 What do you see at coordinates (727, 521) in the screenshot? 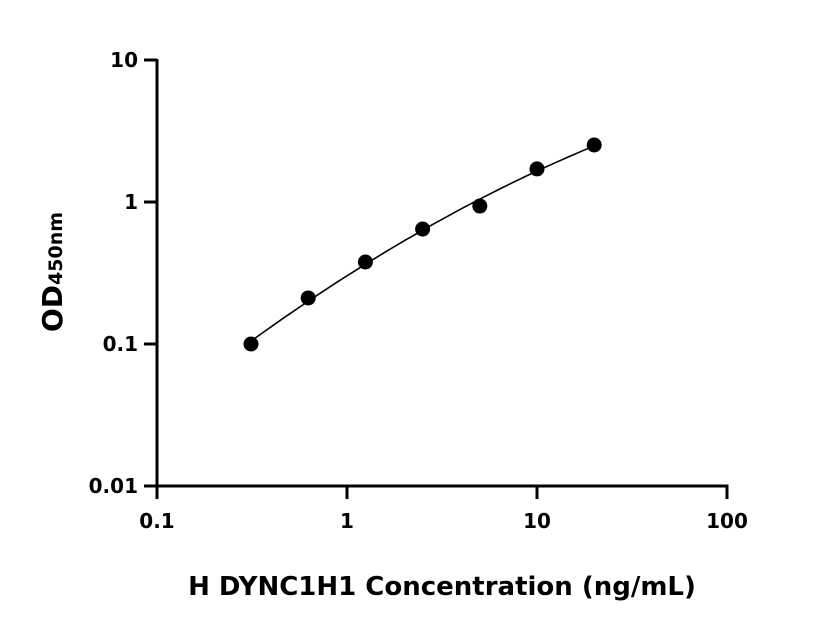
I see `x-tick-label: 100` at bounding box center [727, 521].